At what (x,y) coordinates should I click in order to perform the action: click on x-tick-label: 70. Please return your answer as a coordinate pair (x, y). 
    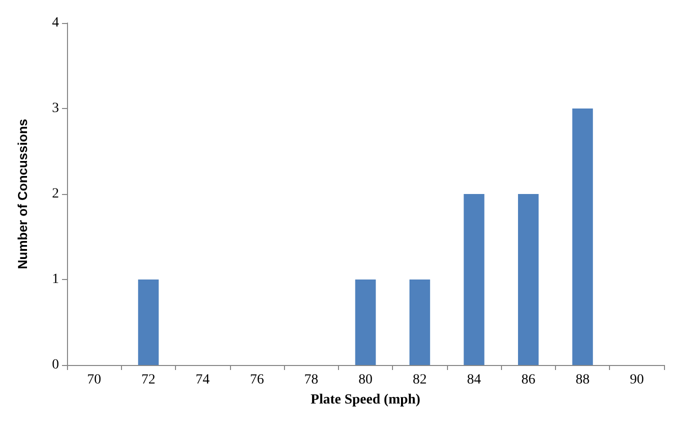
    Looking at the image, I should click on (94, 380).